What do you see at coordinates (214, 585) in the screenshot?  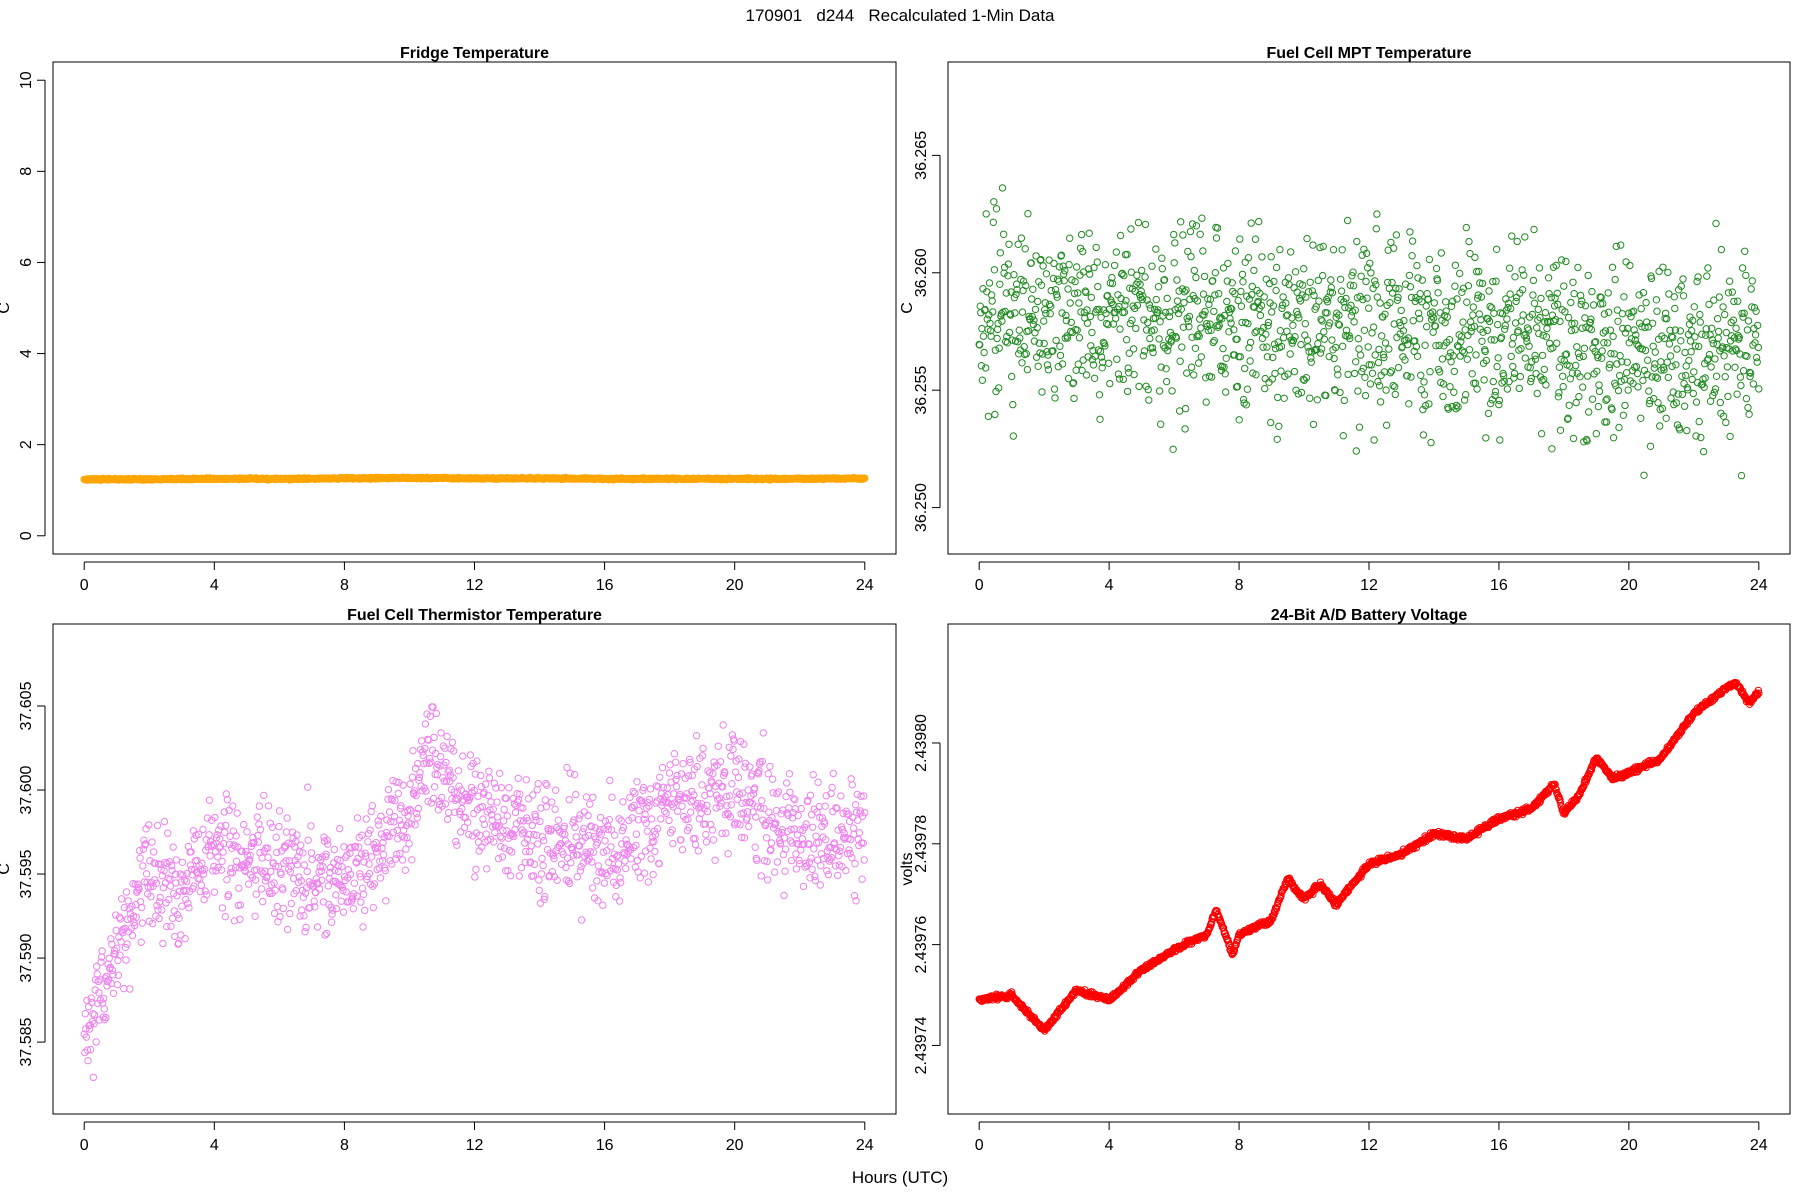 I see `x-tick-label: 4` at bounding box center [214, 585].